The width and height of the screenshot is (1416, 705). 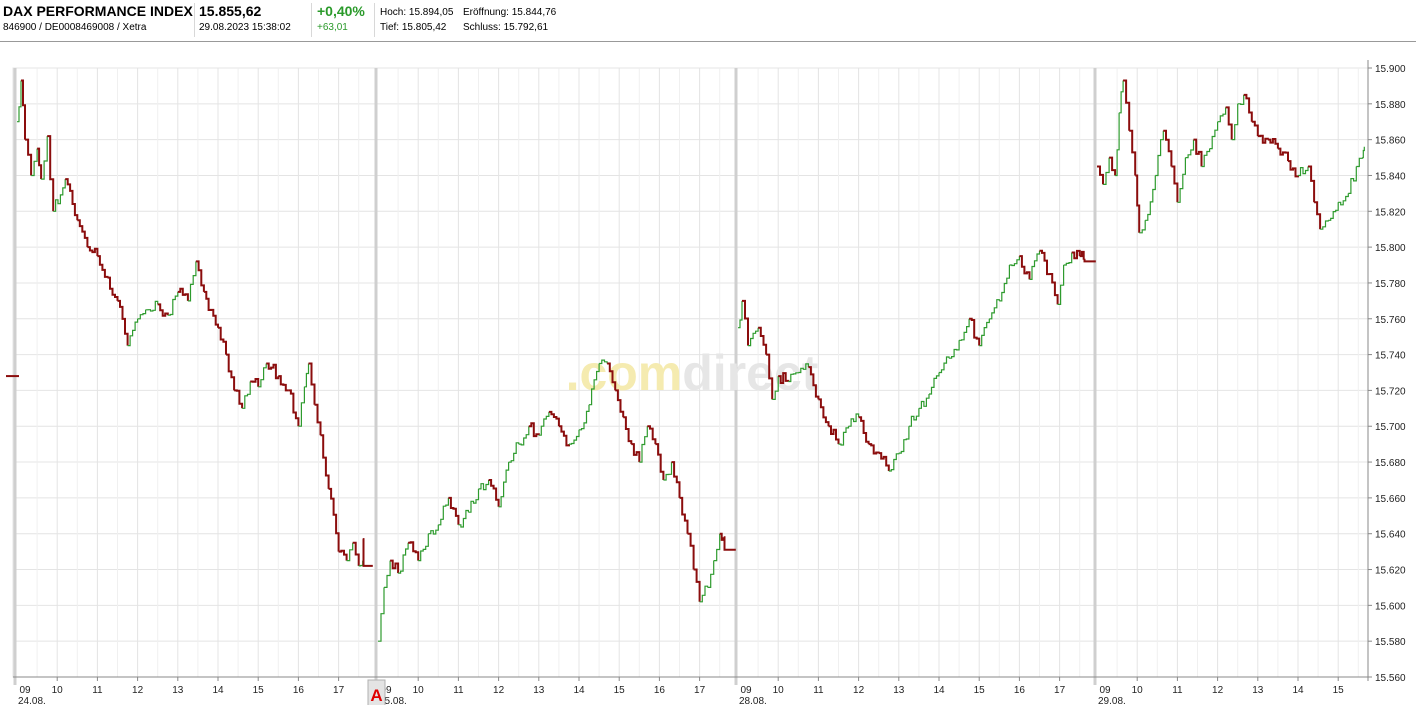 I want to click on y-tick-label: 15.780, so click(x=1390, y=284).